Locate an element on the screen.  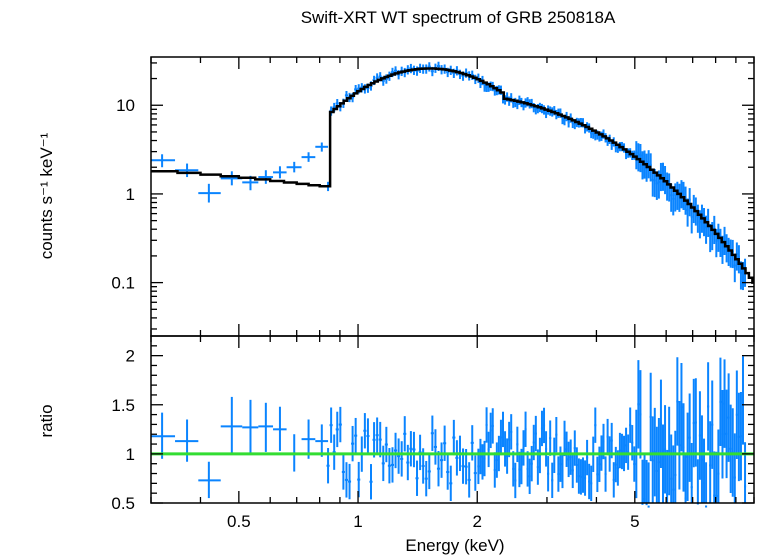
ratio-y-axis-label: ratio is located at coordinates (46, 420).